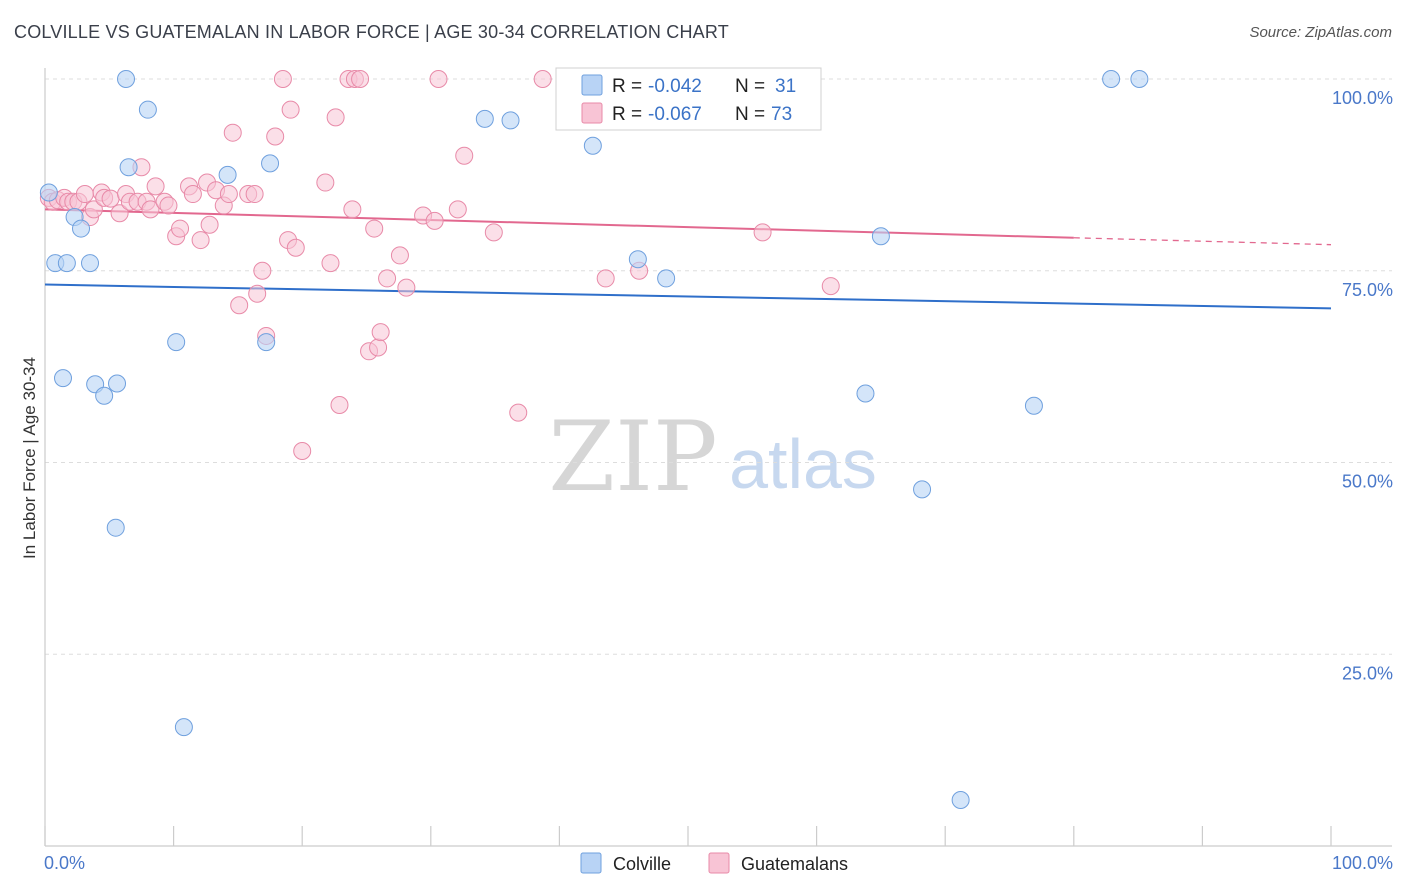  Describe the element at coordinates (803, 464) in the screenshot. I see `watermark-atlas: atlas` at that location.